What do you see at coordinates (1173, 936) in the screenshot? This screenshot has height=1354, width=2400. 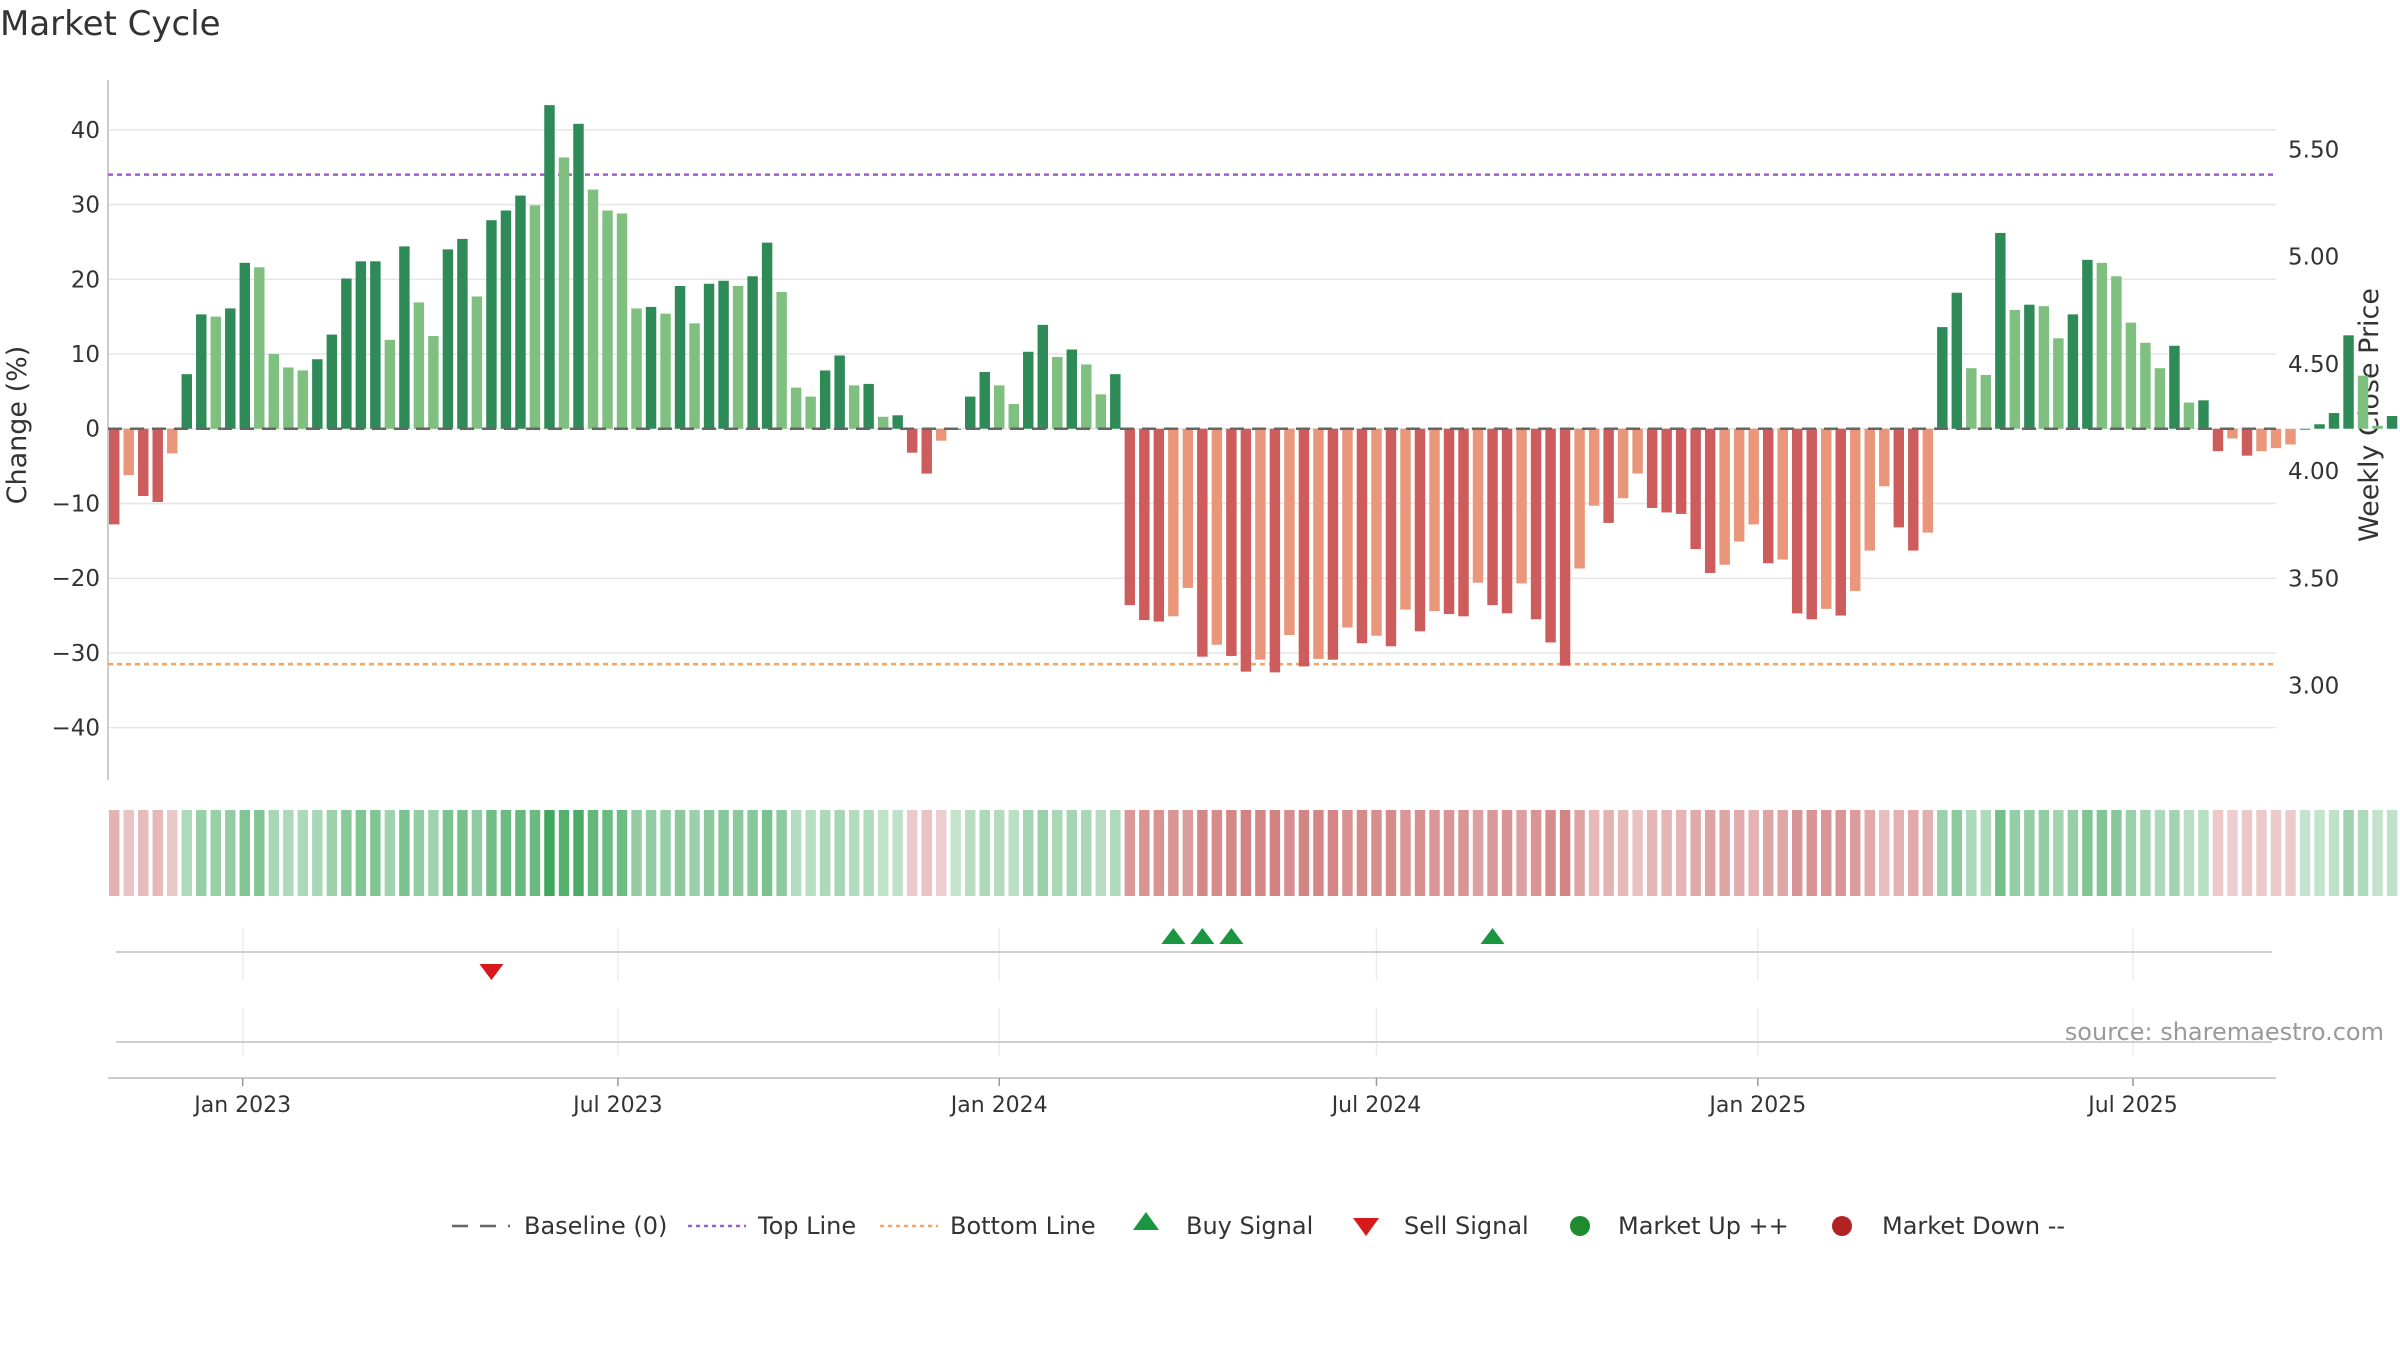 I see `buy-signal-marker` at bounding box center [1173, 936].